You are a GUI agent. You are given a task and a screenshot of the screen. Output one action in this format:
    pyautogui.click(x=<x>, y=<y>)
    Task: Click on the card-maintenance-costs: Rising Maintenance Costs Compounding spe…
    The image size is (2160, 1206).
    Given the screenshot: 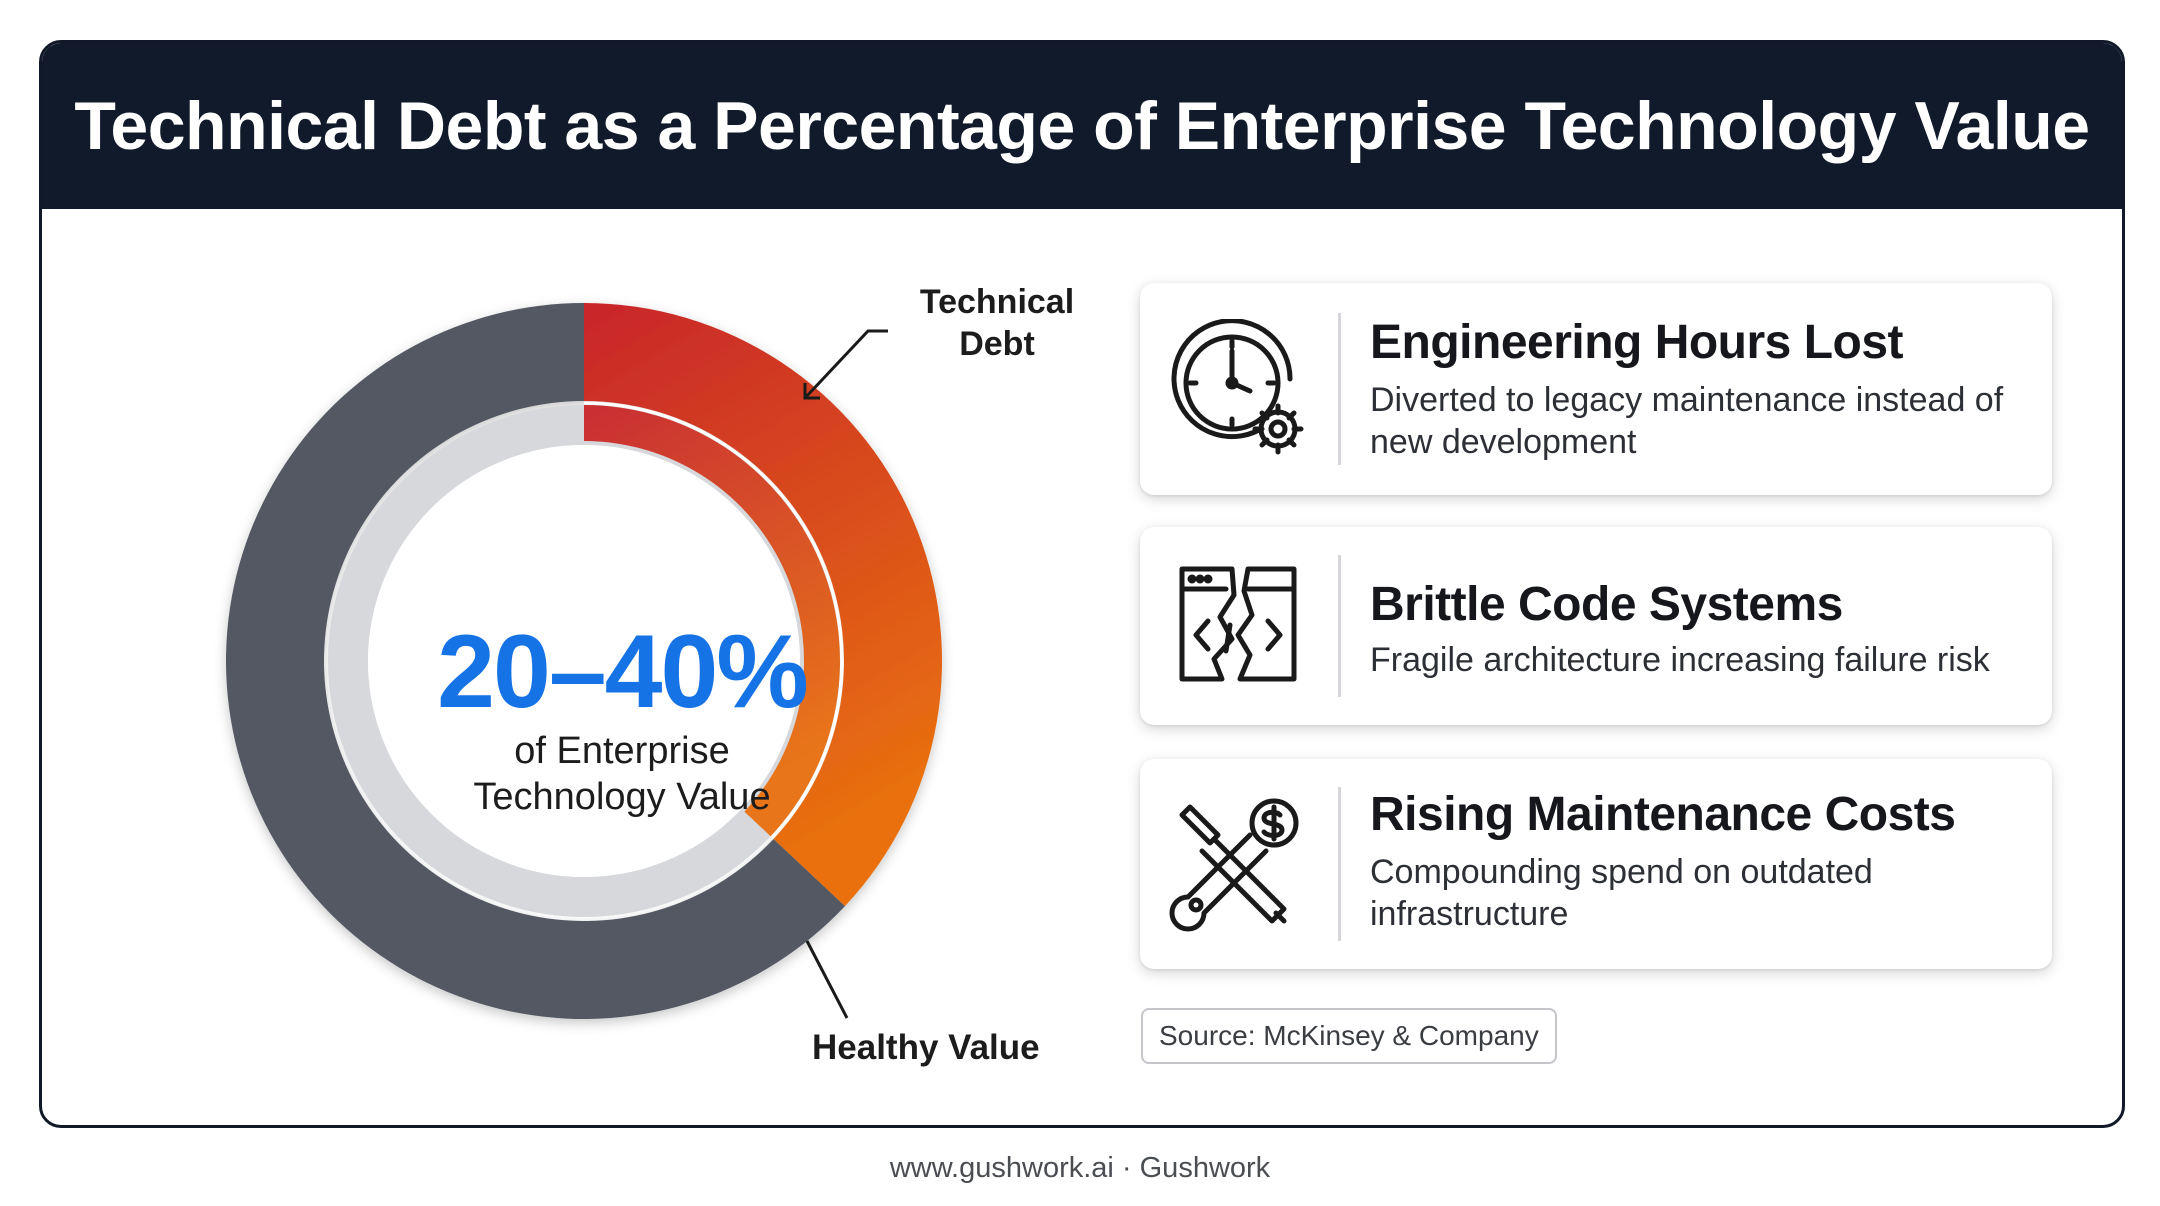 What is the action you would take?
    pyautogui.click(x=1596, y=864)
    